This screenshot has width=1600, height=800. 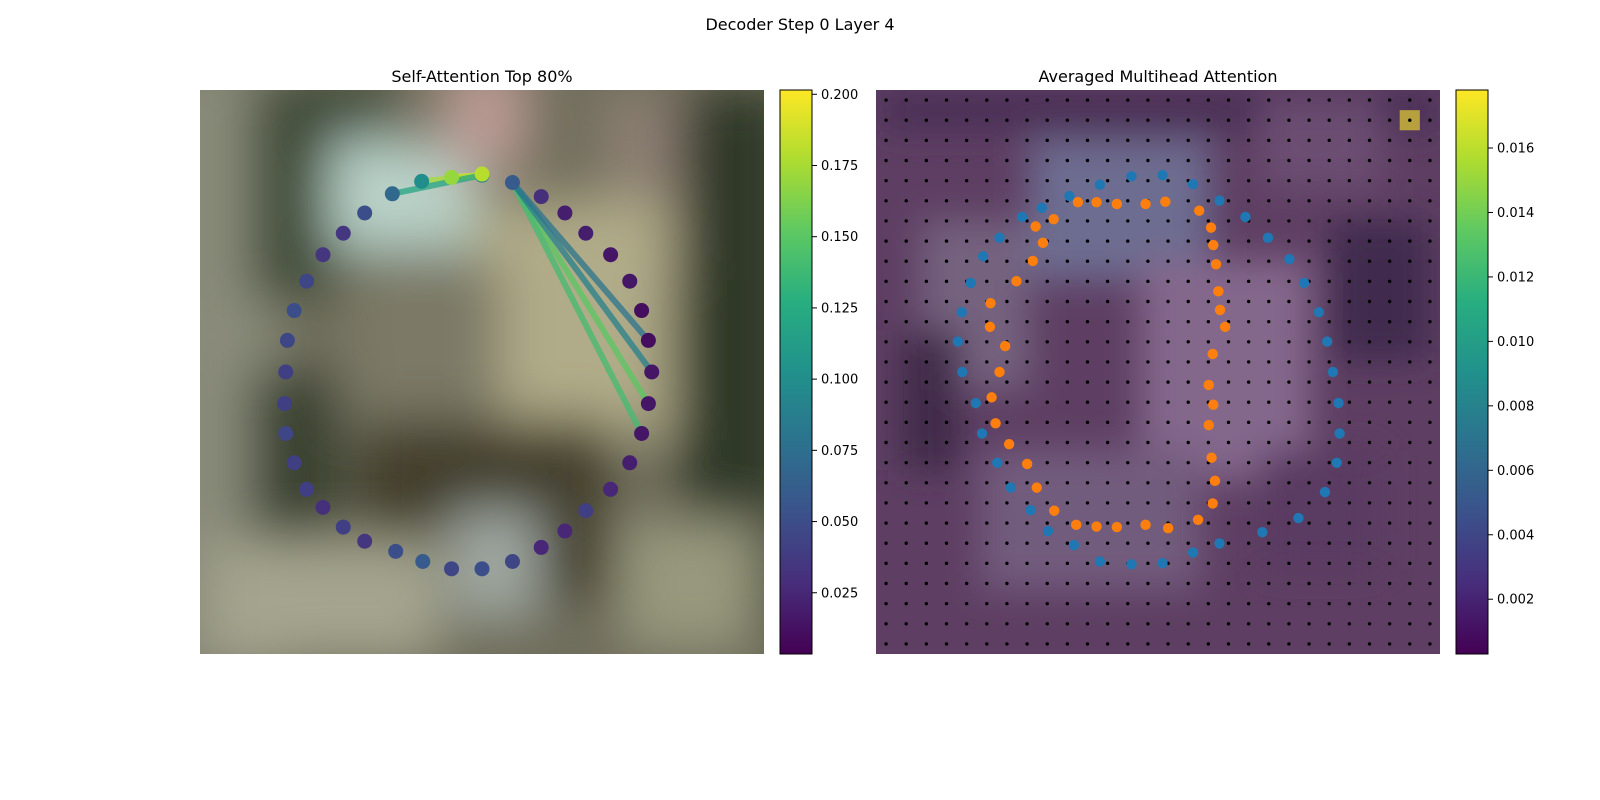 I want to click on colorbar-tick-label: 0.050, so click(x=839, y=522).